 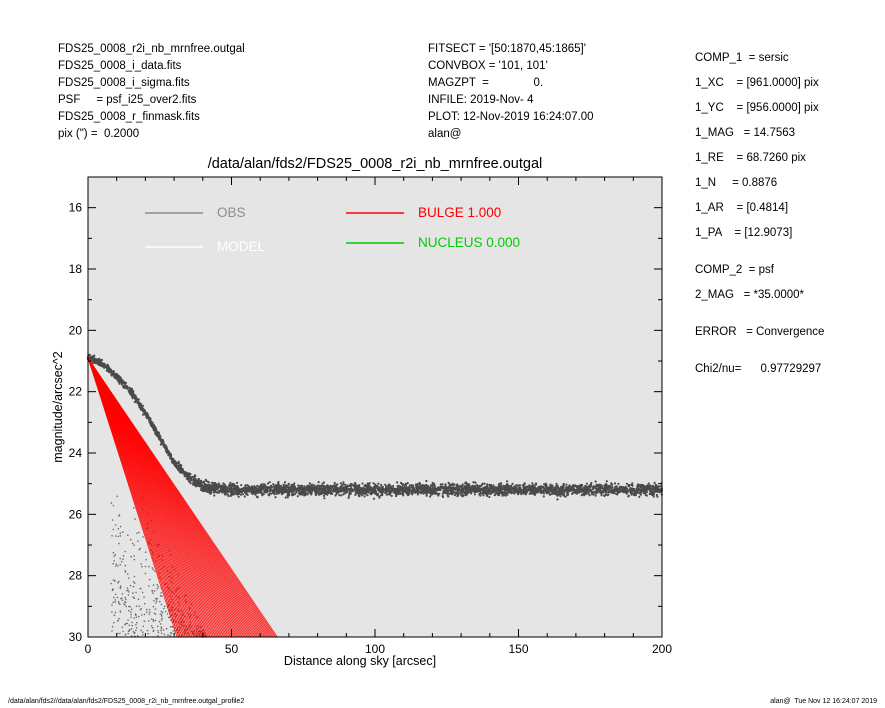 What do you see at coordinates (76, 208) in the screenshot?
I see `y-tick-label: 16` at bounding box center [76, 208].